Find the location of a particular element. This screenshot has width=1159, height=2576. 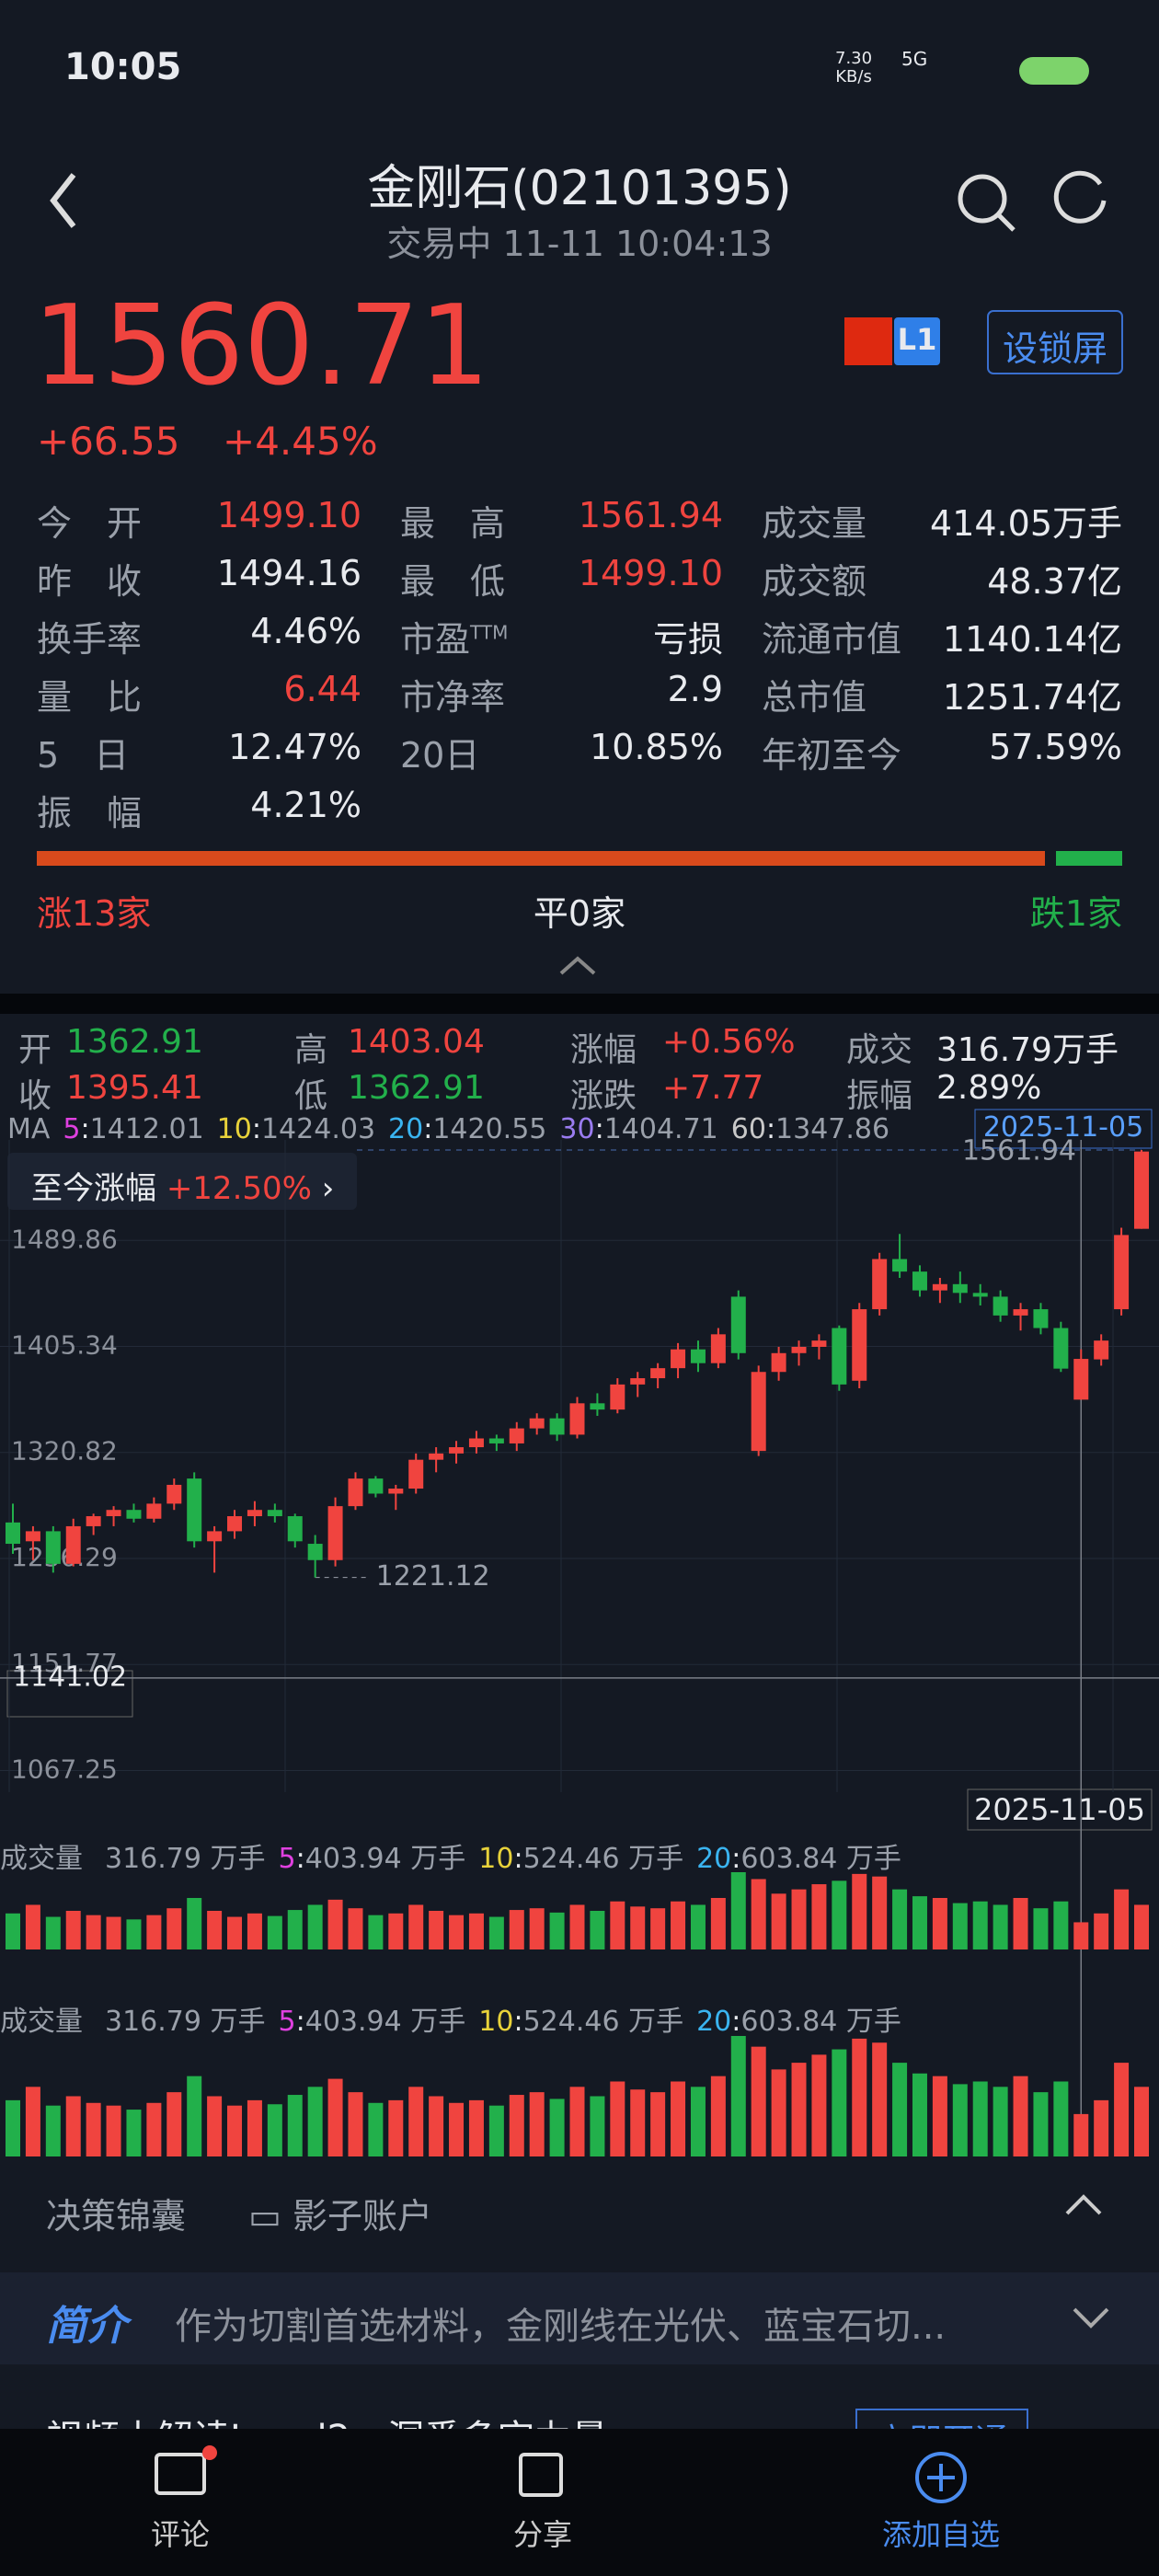

range: 至今涨幅 +12.50% › is located at coordinates (183, 1188).